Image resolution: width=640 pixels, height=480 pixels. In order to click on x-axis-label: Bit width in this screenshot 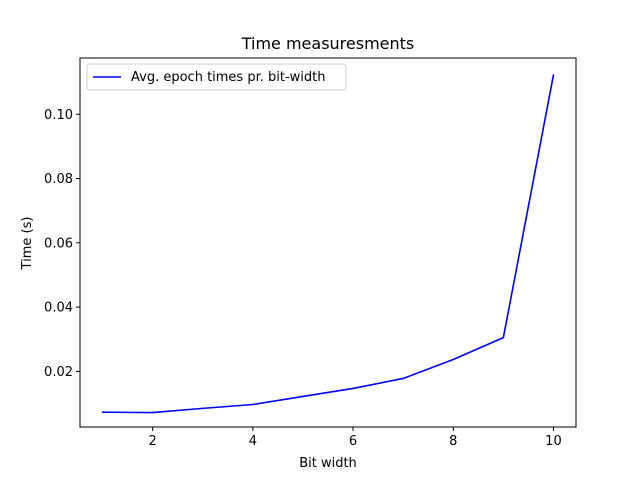, I will do `click(328, 463)`.